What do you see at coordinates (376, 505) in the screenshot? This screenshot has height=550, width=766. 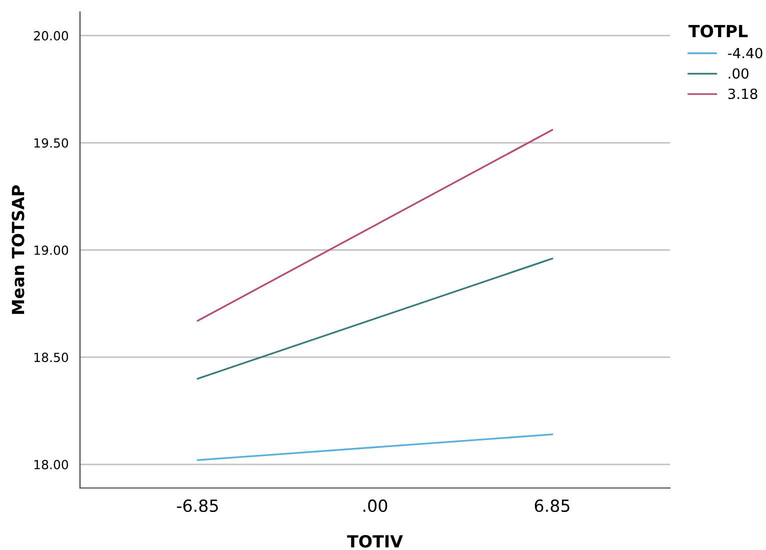 I see `x-tick-label: .00` at bounding box center [376, 505].